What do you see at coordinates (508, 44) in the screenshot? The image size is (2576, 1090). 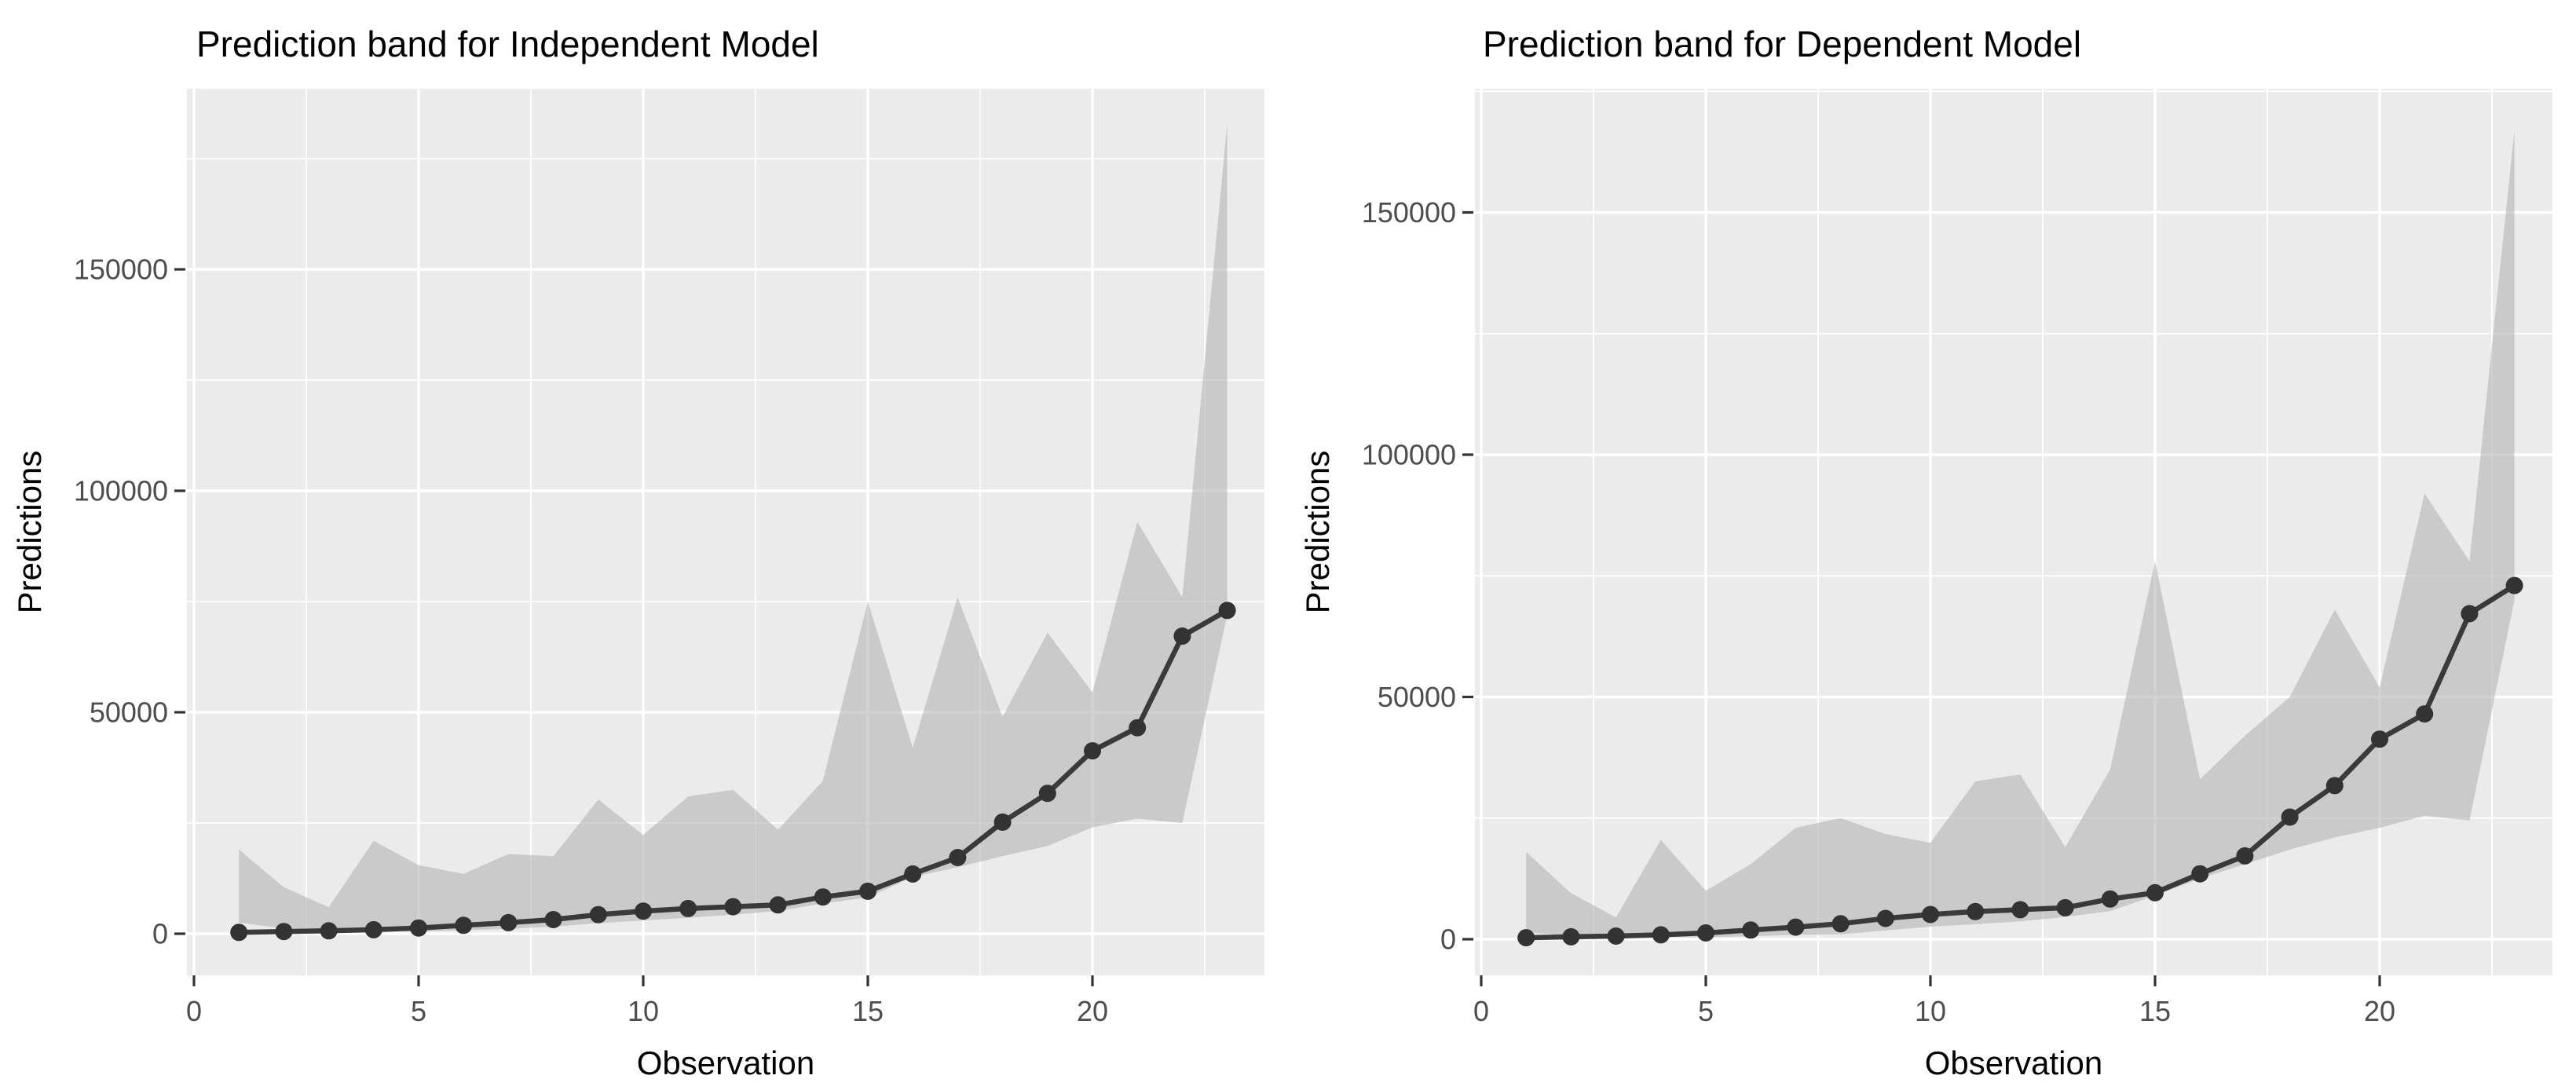 I see `plot-title: Prediction band for Independent Model` at bounding box center [508, 44].